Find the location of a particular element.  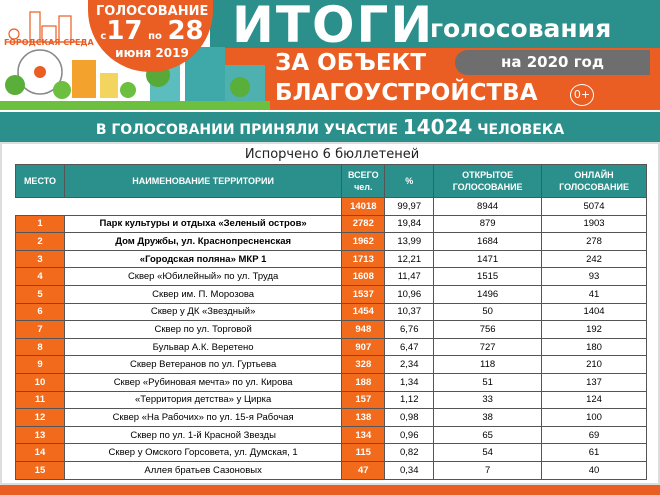

cell-online: 93 is located at coordinates (594, 276).